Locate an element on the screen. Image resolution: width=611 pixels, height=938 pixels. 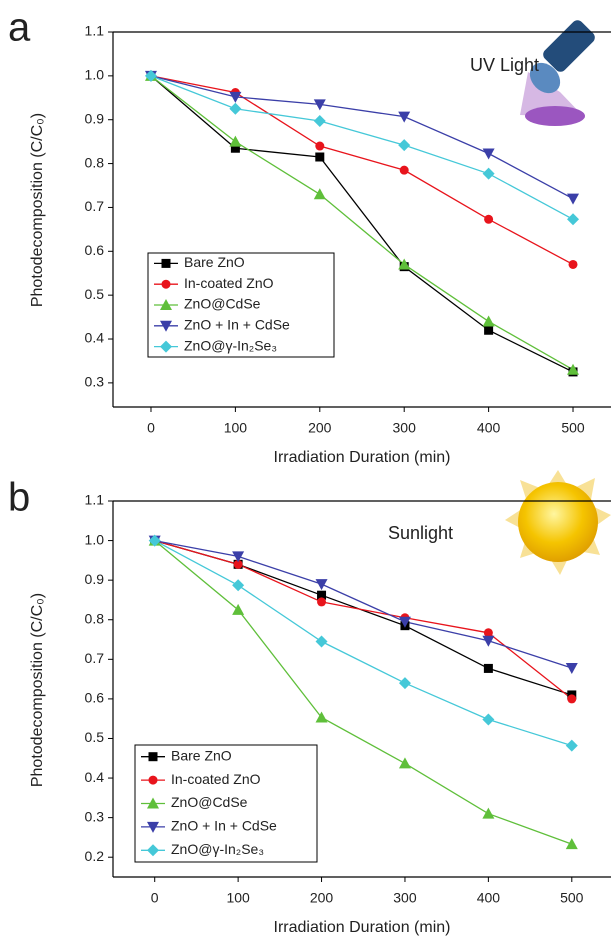
annotation: UV Light is located at coordinates (504, 65).